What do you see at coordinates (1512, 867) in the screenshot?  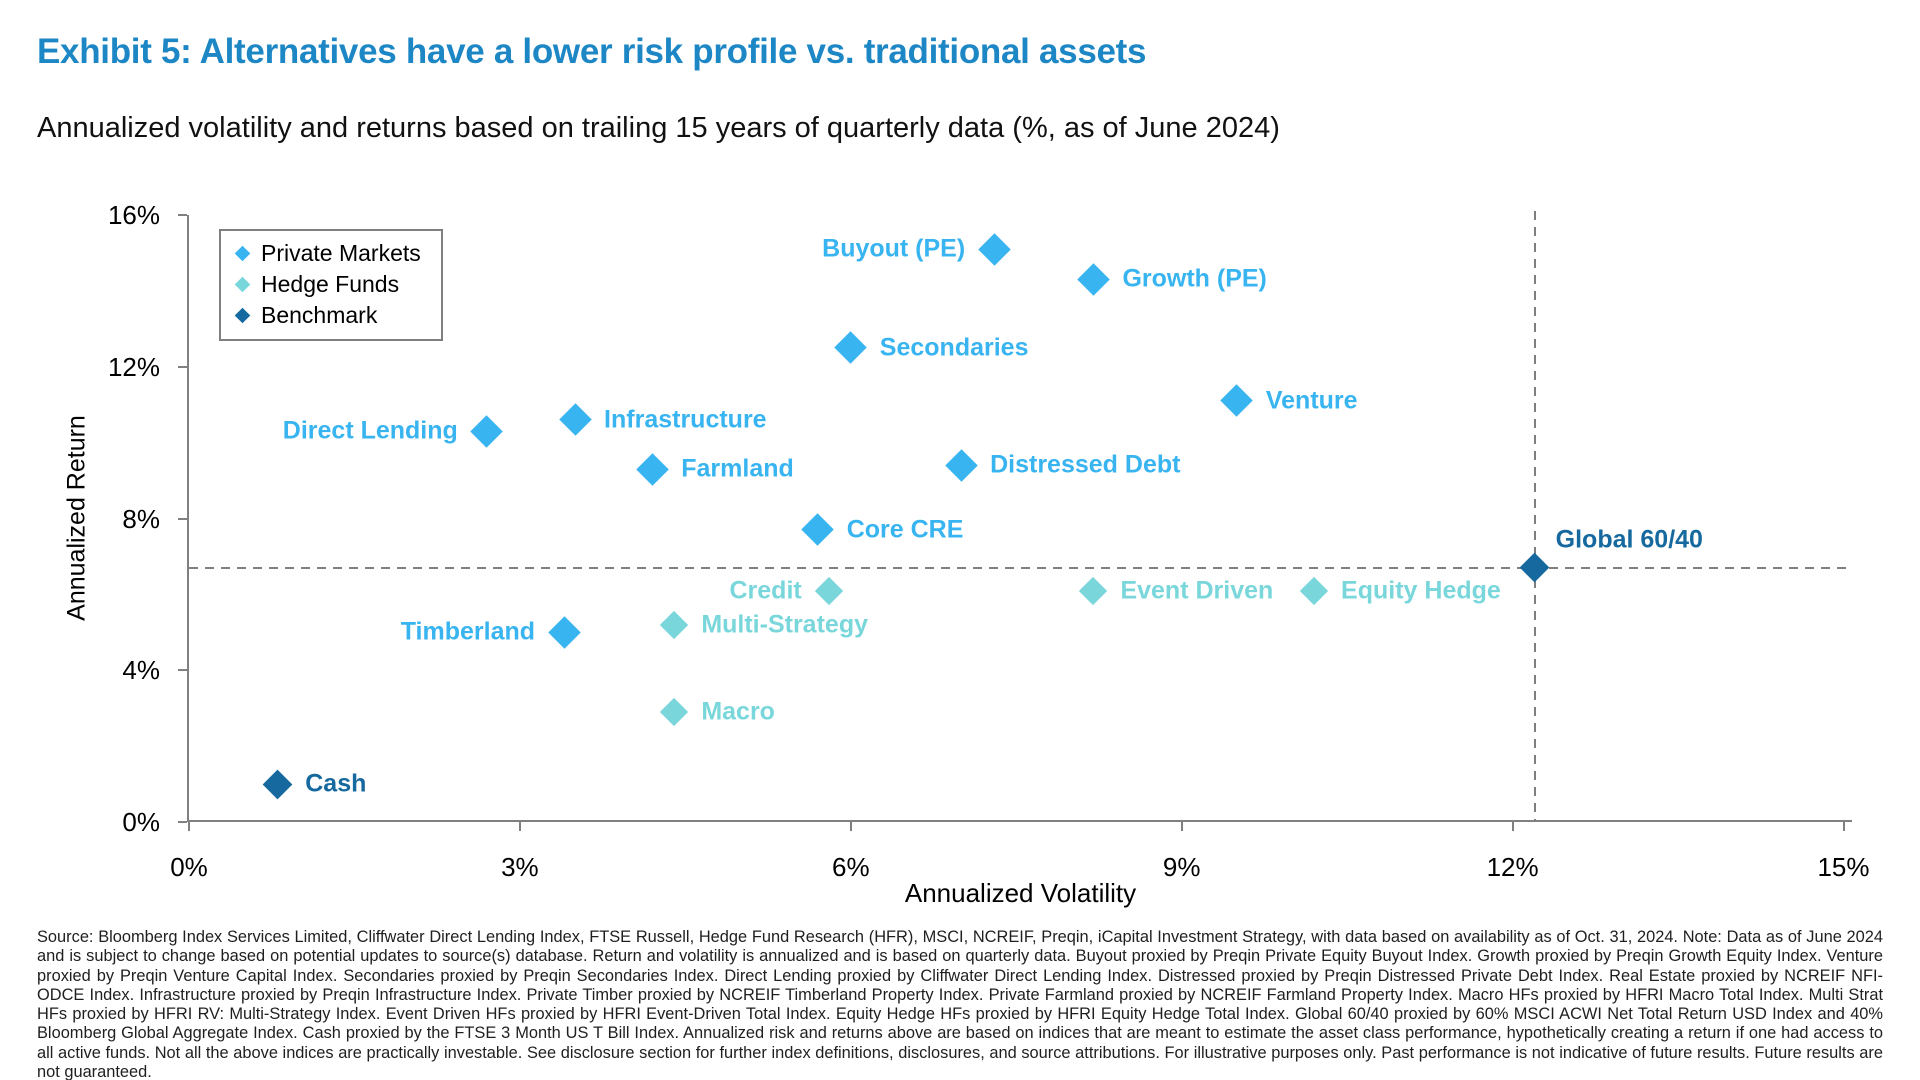 I see `x-axis-tick-label: 12%` at bounding box center [1512, 867].